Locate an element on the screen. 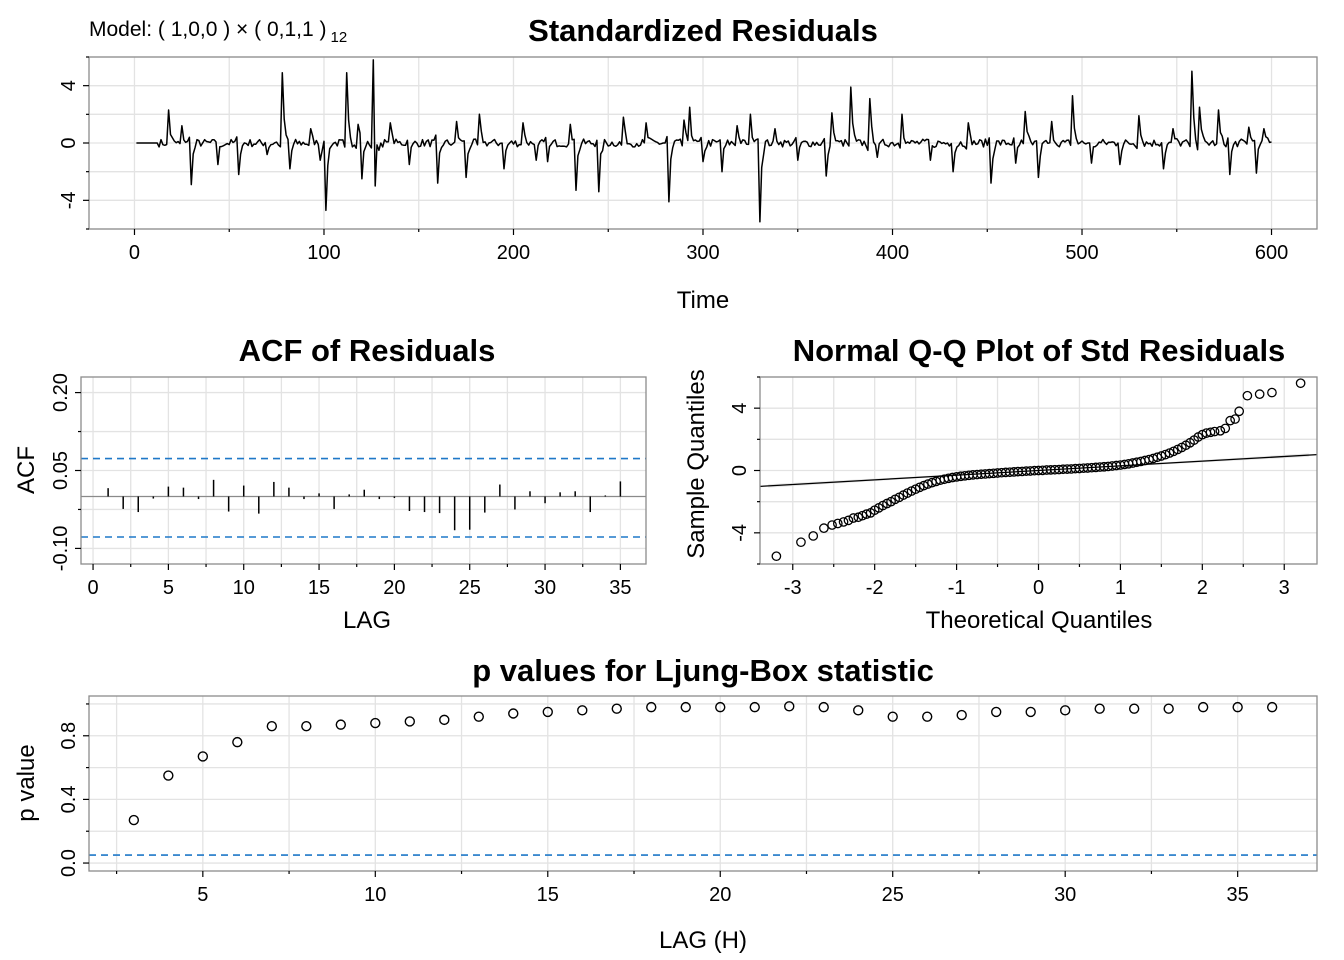 Image resolution: width=1344 pixels, height=960 pixels. y-tick-label: 0.8 is located at coordinates (69, 736).